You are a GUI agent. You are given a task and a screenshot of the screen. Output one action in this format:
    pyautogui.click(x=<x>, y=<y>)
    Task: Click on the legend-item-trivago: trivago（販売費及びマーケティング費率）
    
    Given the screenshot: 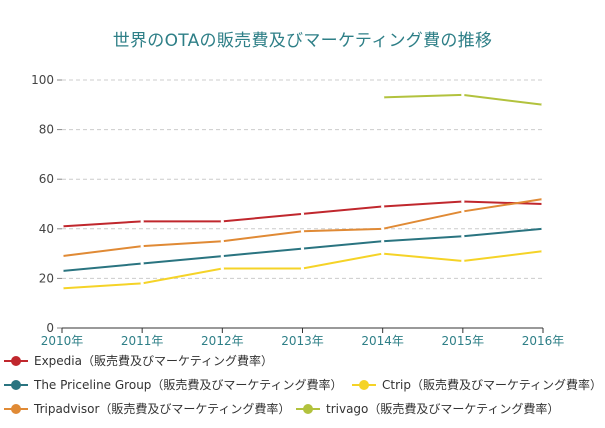 What is the action you would take?
    pyautogui.click(x=427, y=408)
    